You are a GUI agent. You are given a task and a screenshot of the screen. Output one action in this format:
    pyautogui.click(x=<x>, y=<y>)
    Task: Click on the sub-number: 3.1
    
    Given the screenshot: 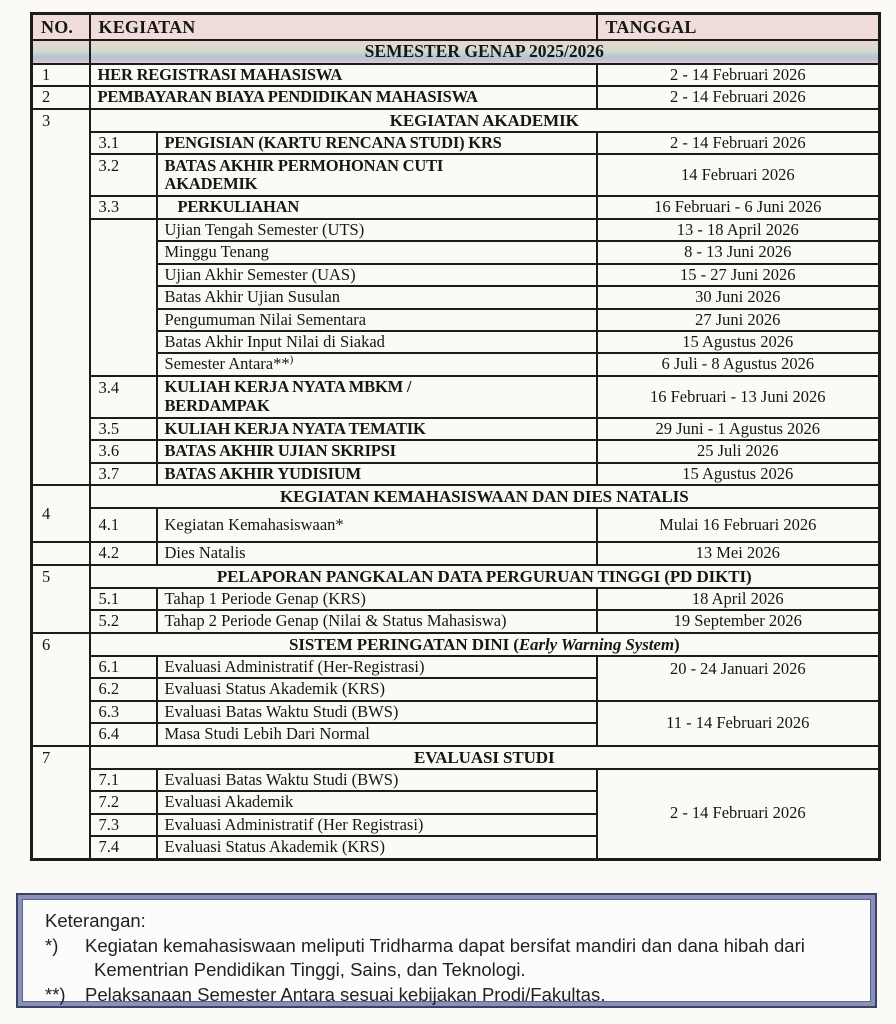 What is the action you would take?
    pyautogui.click(x=123, y=143)
    